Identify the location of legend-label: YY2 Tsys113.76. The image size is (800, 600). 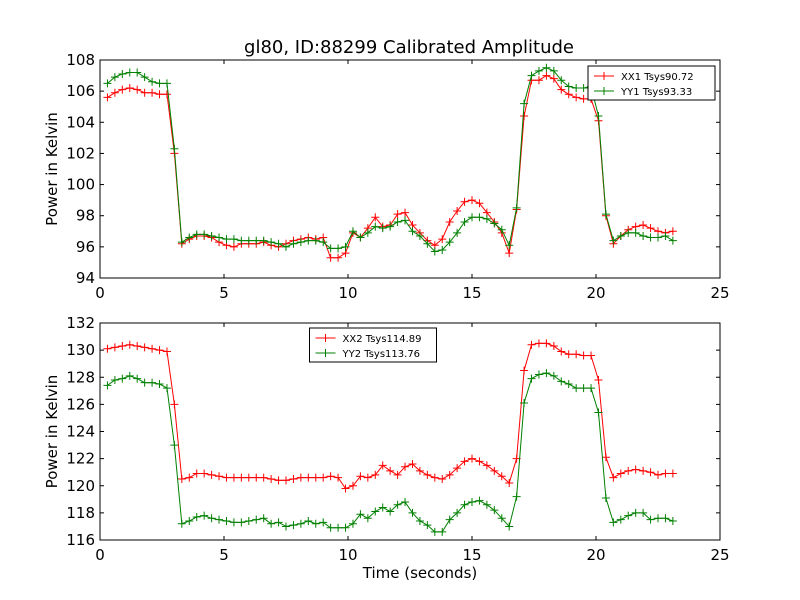
(381, 354).